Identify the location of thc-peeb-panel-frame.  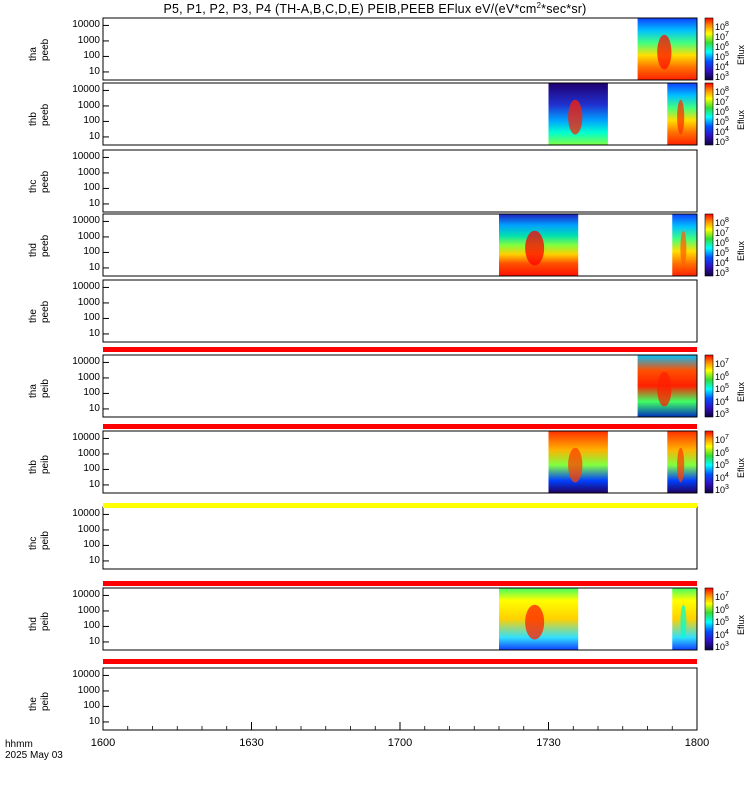
(400, 181).